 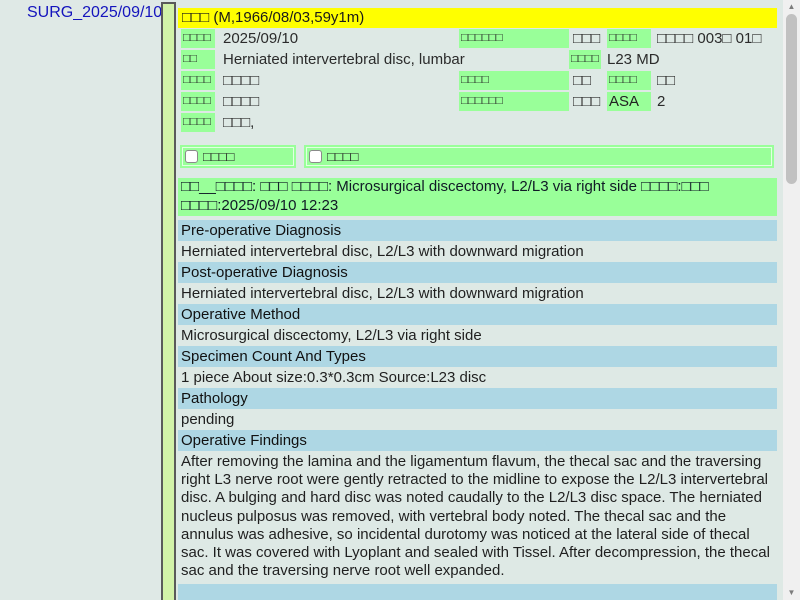 I want to click on section-header-preop-diagnosis: Pre-operative Diagnosis, so click(x=477, y=230).